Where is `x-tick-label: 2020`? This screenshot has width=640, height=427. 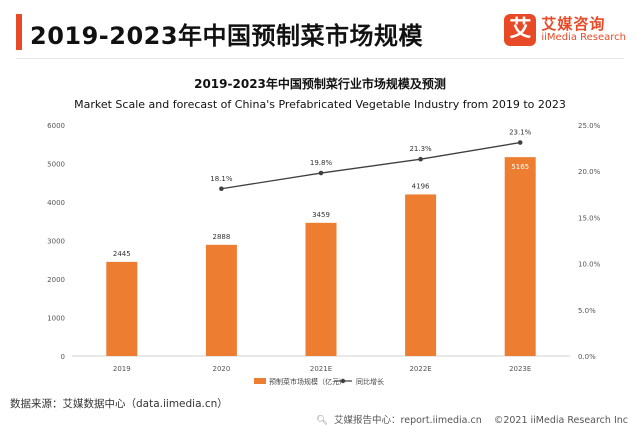
x-tick-label: 2020 is located at coordinates (221, 369).